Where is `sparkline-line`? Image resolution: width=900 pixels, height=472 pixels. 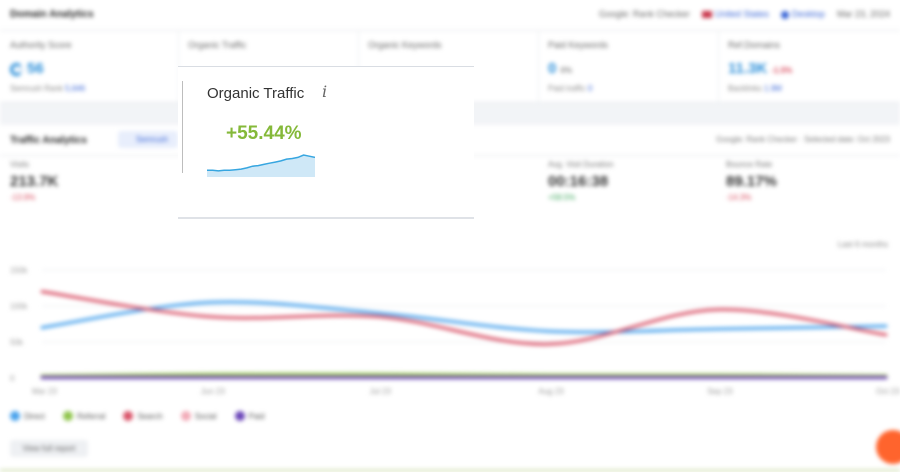
sparkline-line is located at coordinates (261, 163).